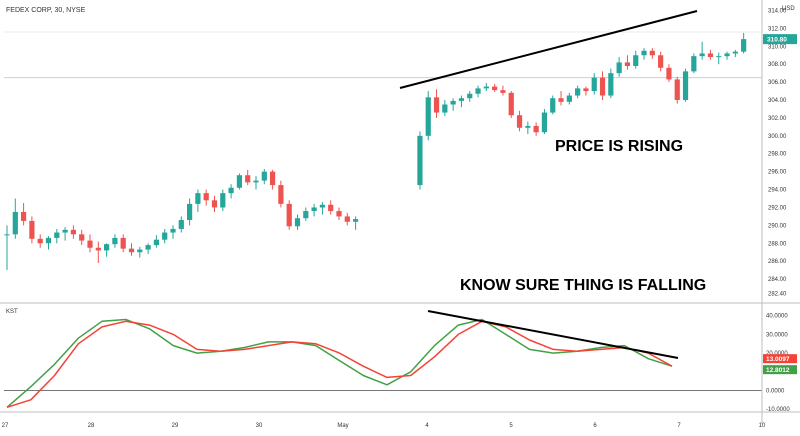 The width and height of the screenshot is (800, 436). What do you see at coordinates (777, 280) in the screenshot?
I see `price-tick-label: 284.00` at bounding box center [777, 280].